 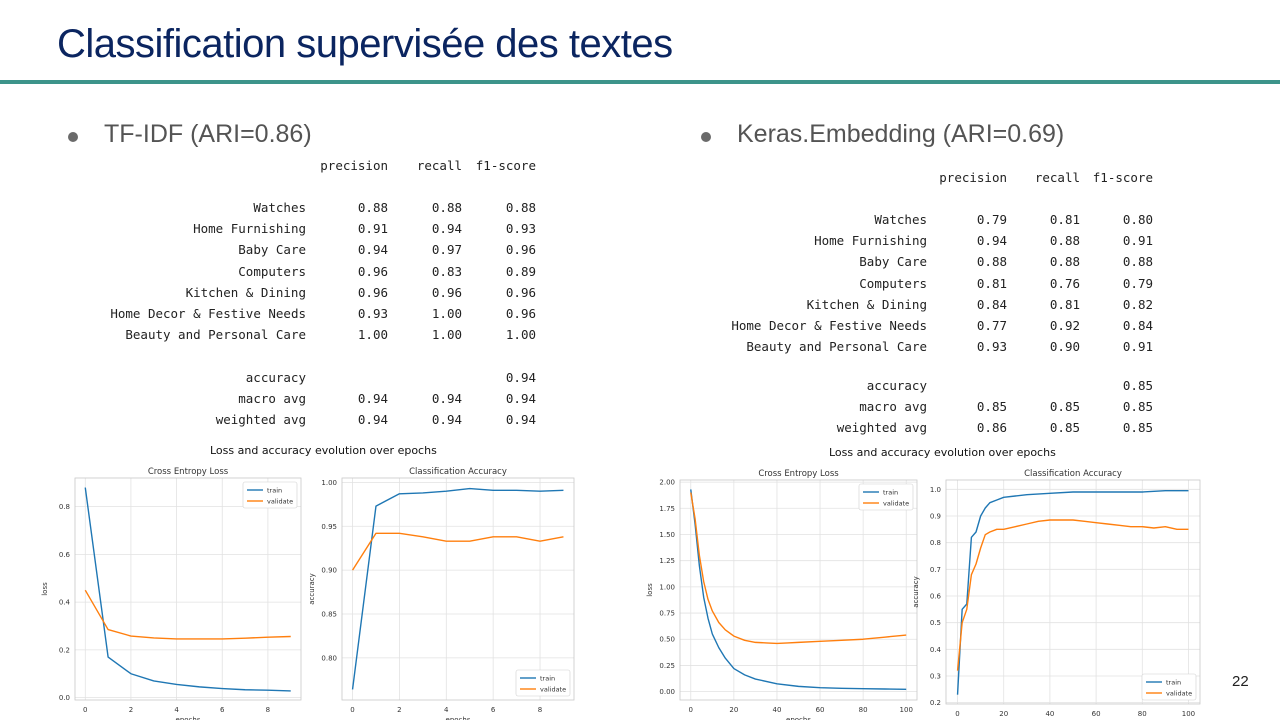 I want to click on y-tick-label: 0.00, so click(x=667, y=692).